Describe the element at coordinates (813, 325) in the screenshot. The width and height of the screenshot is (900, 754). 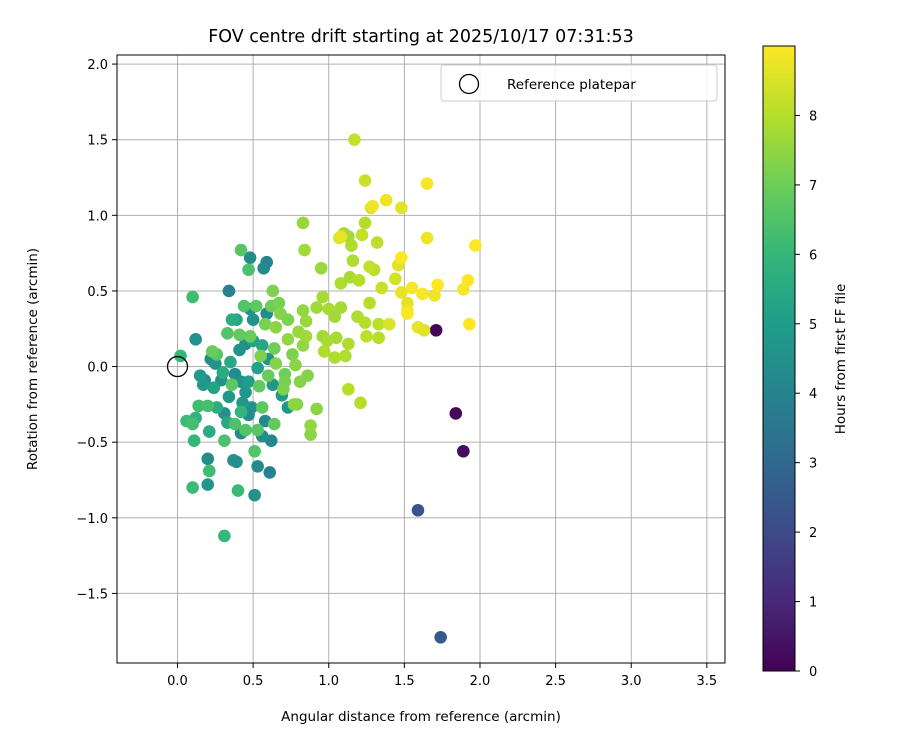
I see `colorbar-tick-label: 5` at that location.